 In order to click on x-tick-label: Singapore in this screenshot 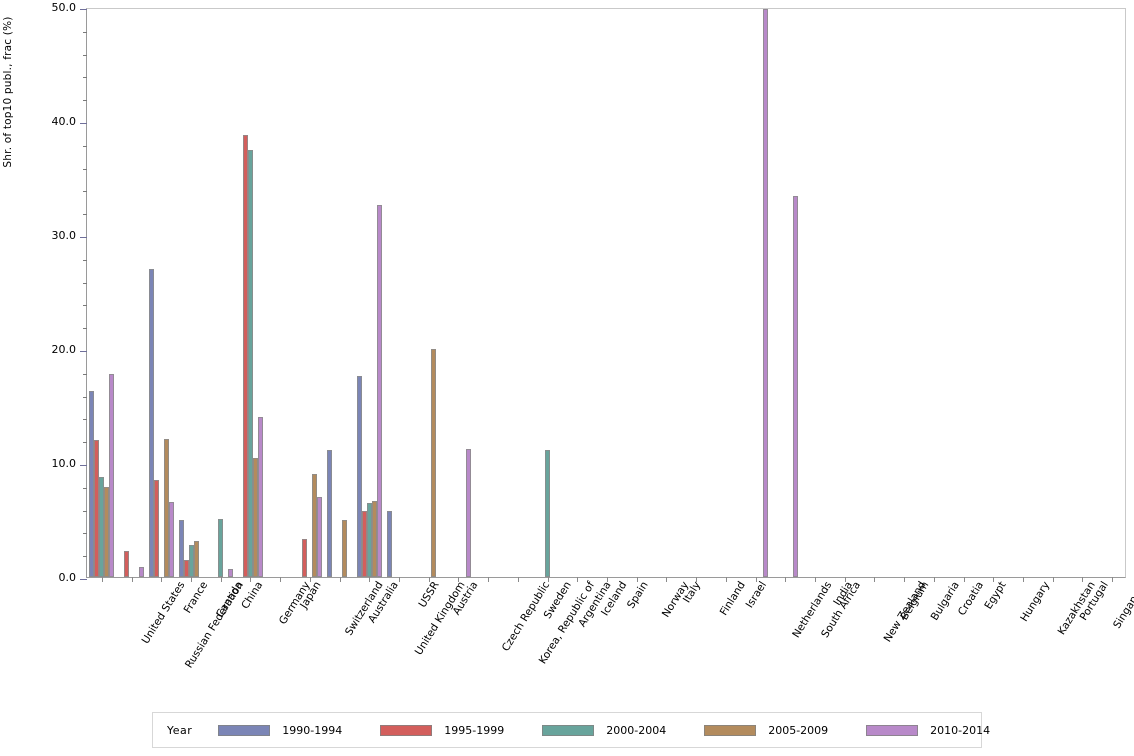, I will do `click(1122, 605)`.